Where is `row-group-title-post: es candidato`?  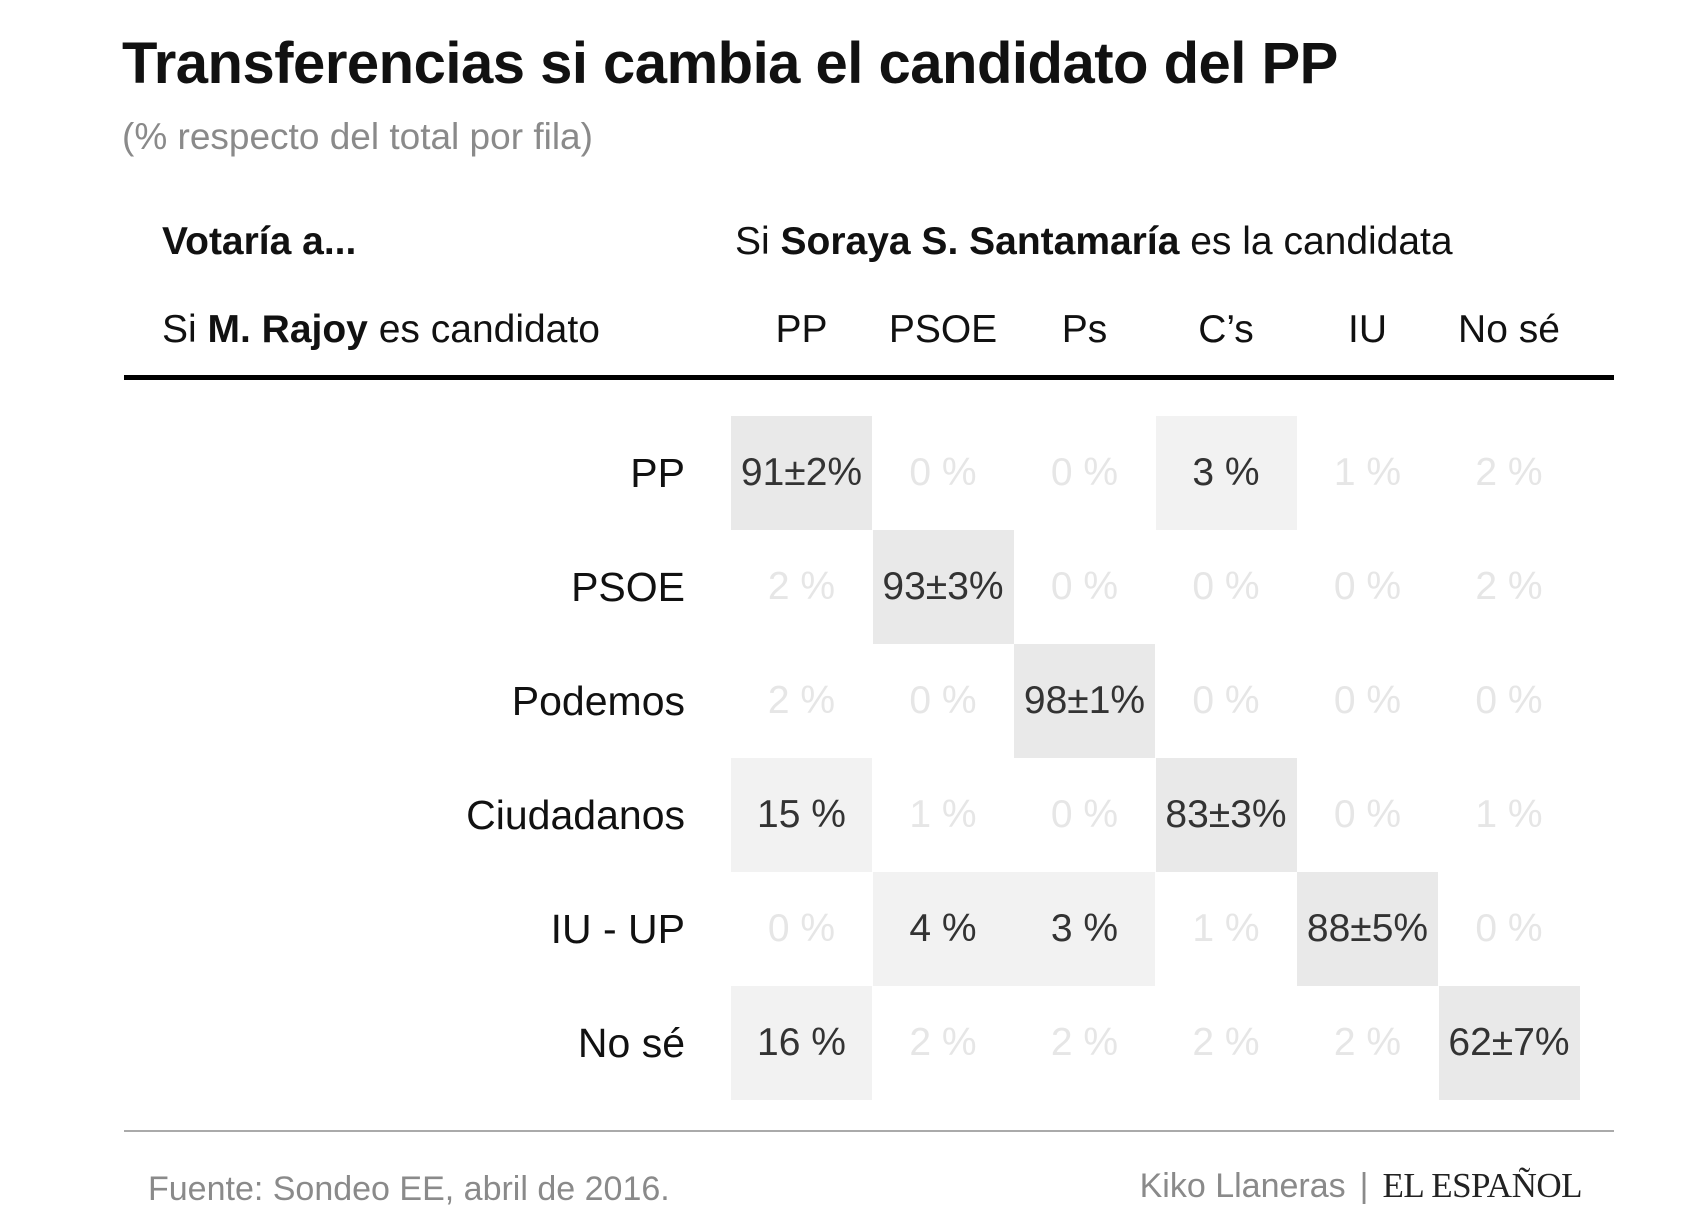 row-group-title-post: es candidato is located at coordinates (483, 329).